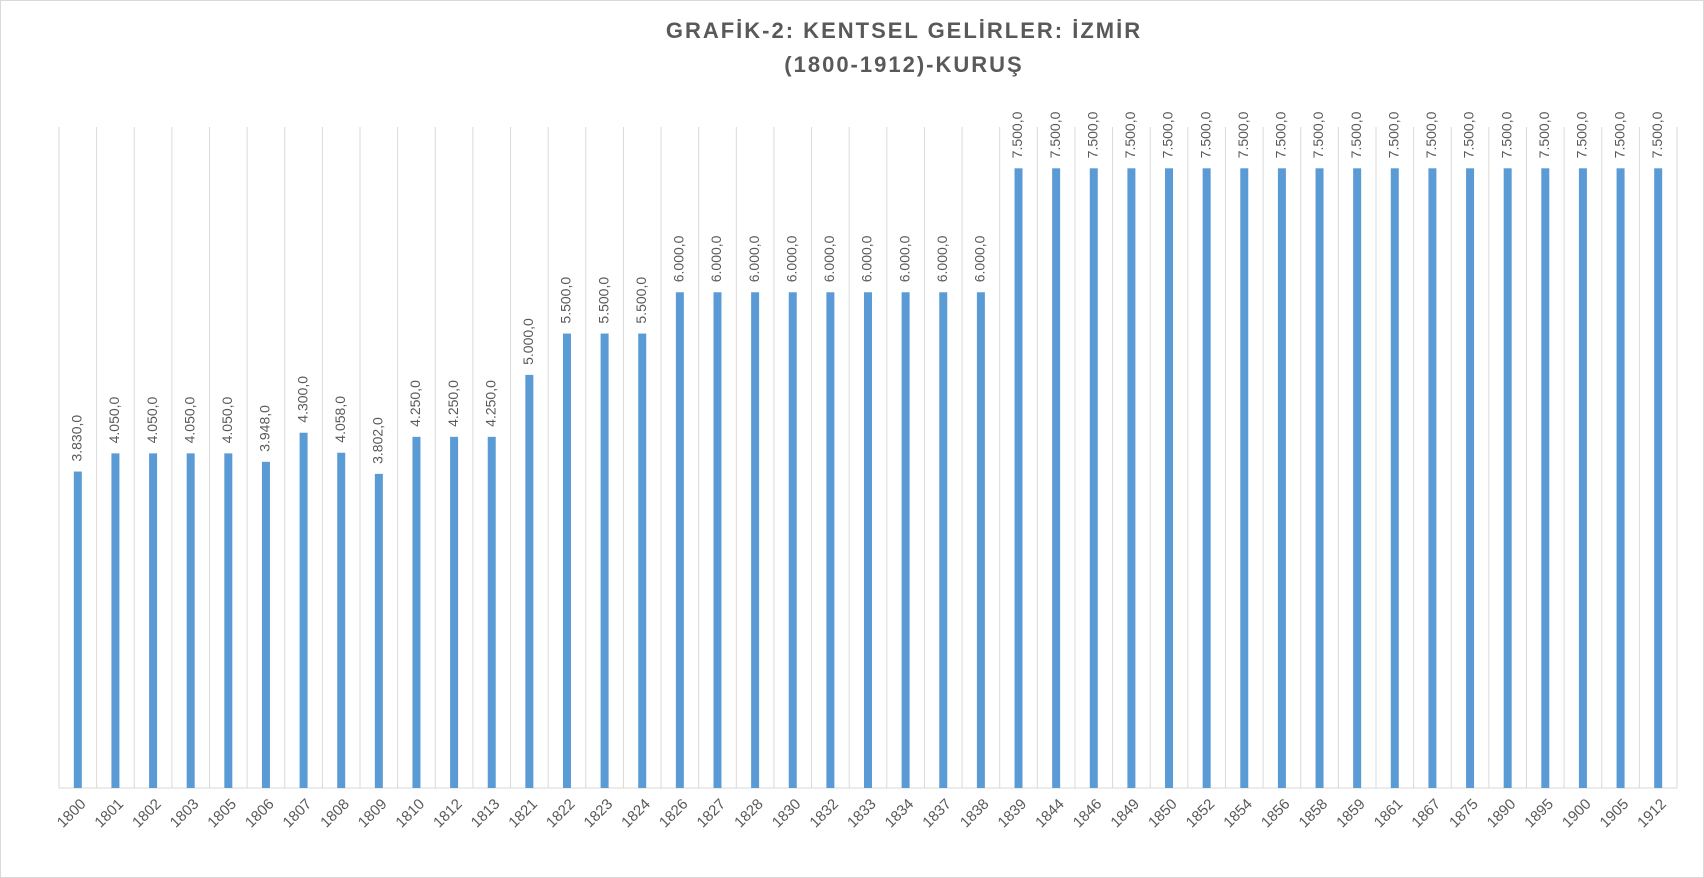 The width and height of the screenshot is (1704, 878). What do you see at coordinates (265, 428) in the screenshot?
I see `value-label: 3.948,0` at bounding box center [265, 428].